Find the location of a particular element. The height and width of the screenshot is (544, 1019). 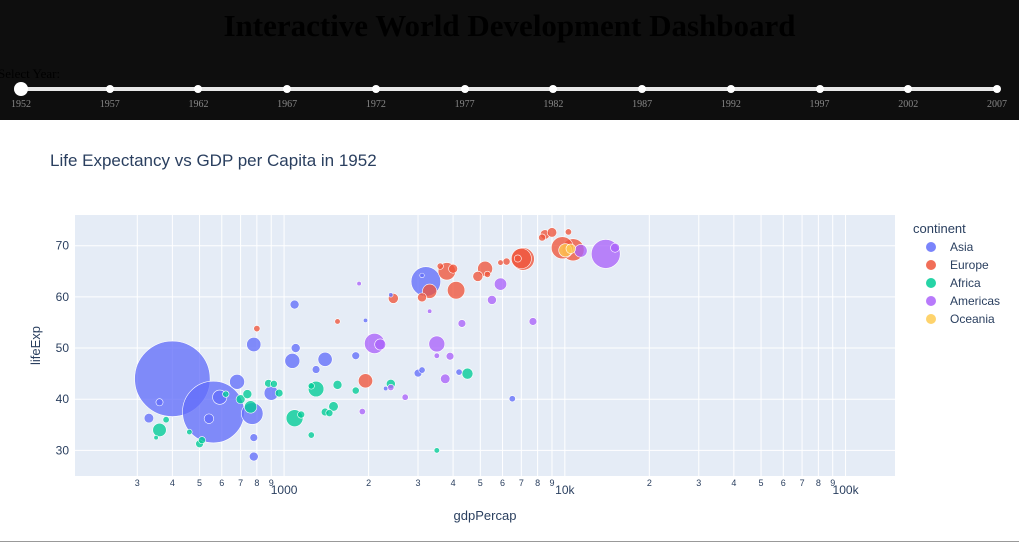

legend-marker-asia is located at coordinates (931, 247).